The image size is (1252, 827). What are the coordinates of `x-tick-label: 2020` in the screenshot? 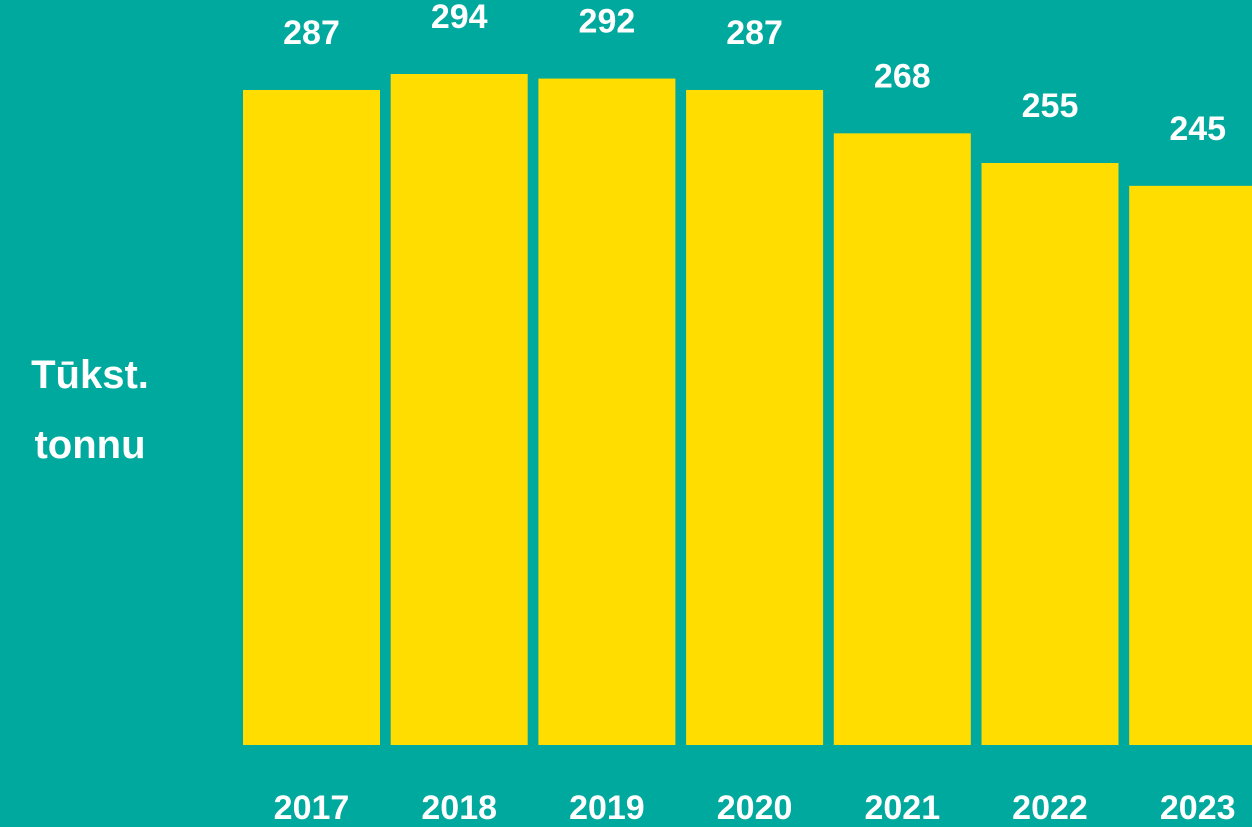 It's located at (755, 808).